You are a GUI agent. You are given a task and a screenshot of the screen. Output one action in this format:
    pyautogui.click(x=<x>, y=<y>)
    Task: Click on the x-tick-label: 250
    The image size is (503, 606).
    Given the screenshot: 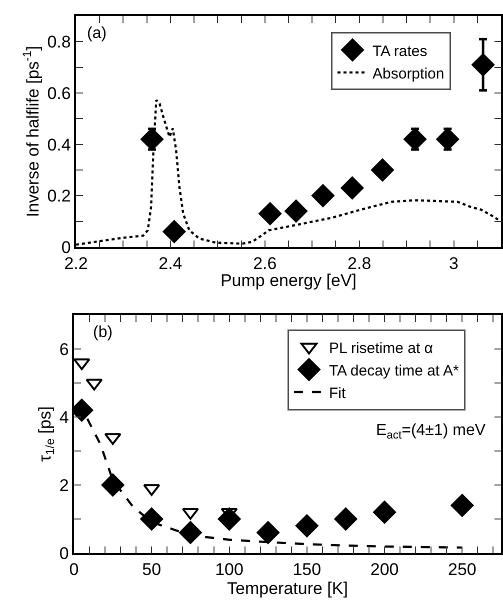 What is the action you would take?
    pyautogui.click(x=462, y=570)
    